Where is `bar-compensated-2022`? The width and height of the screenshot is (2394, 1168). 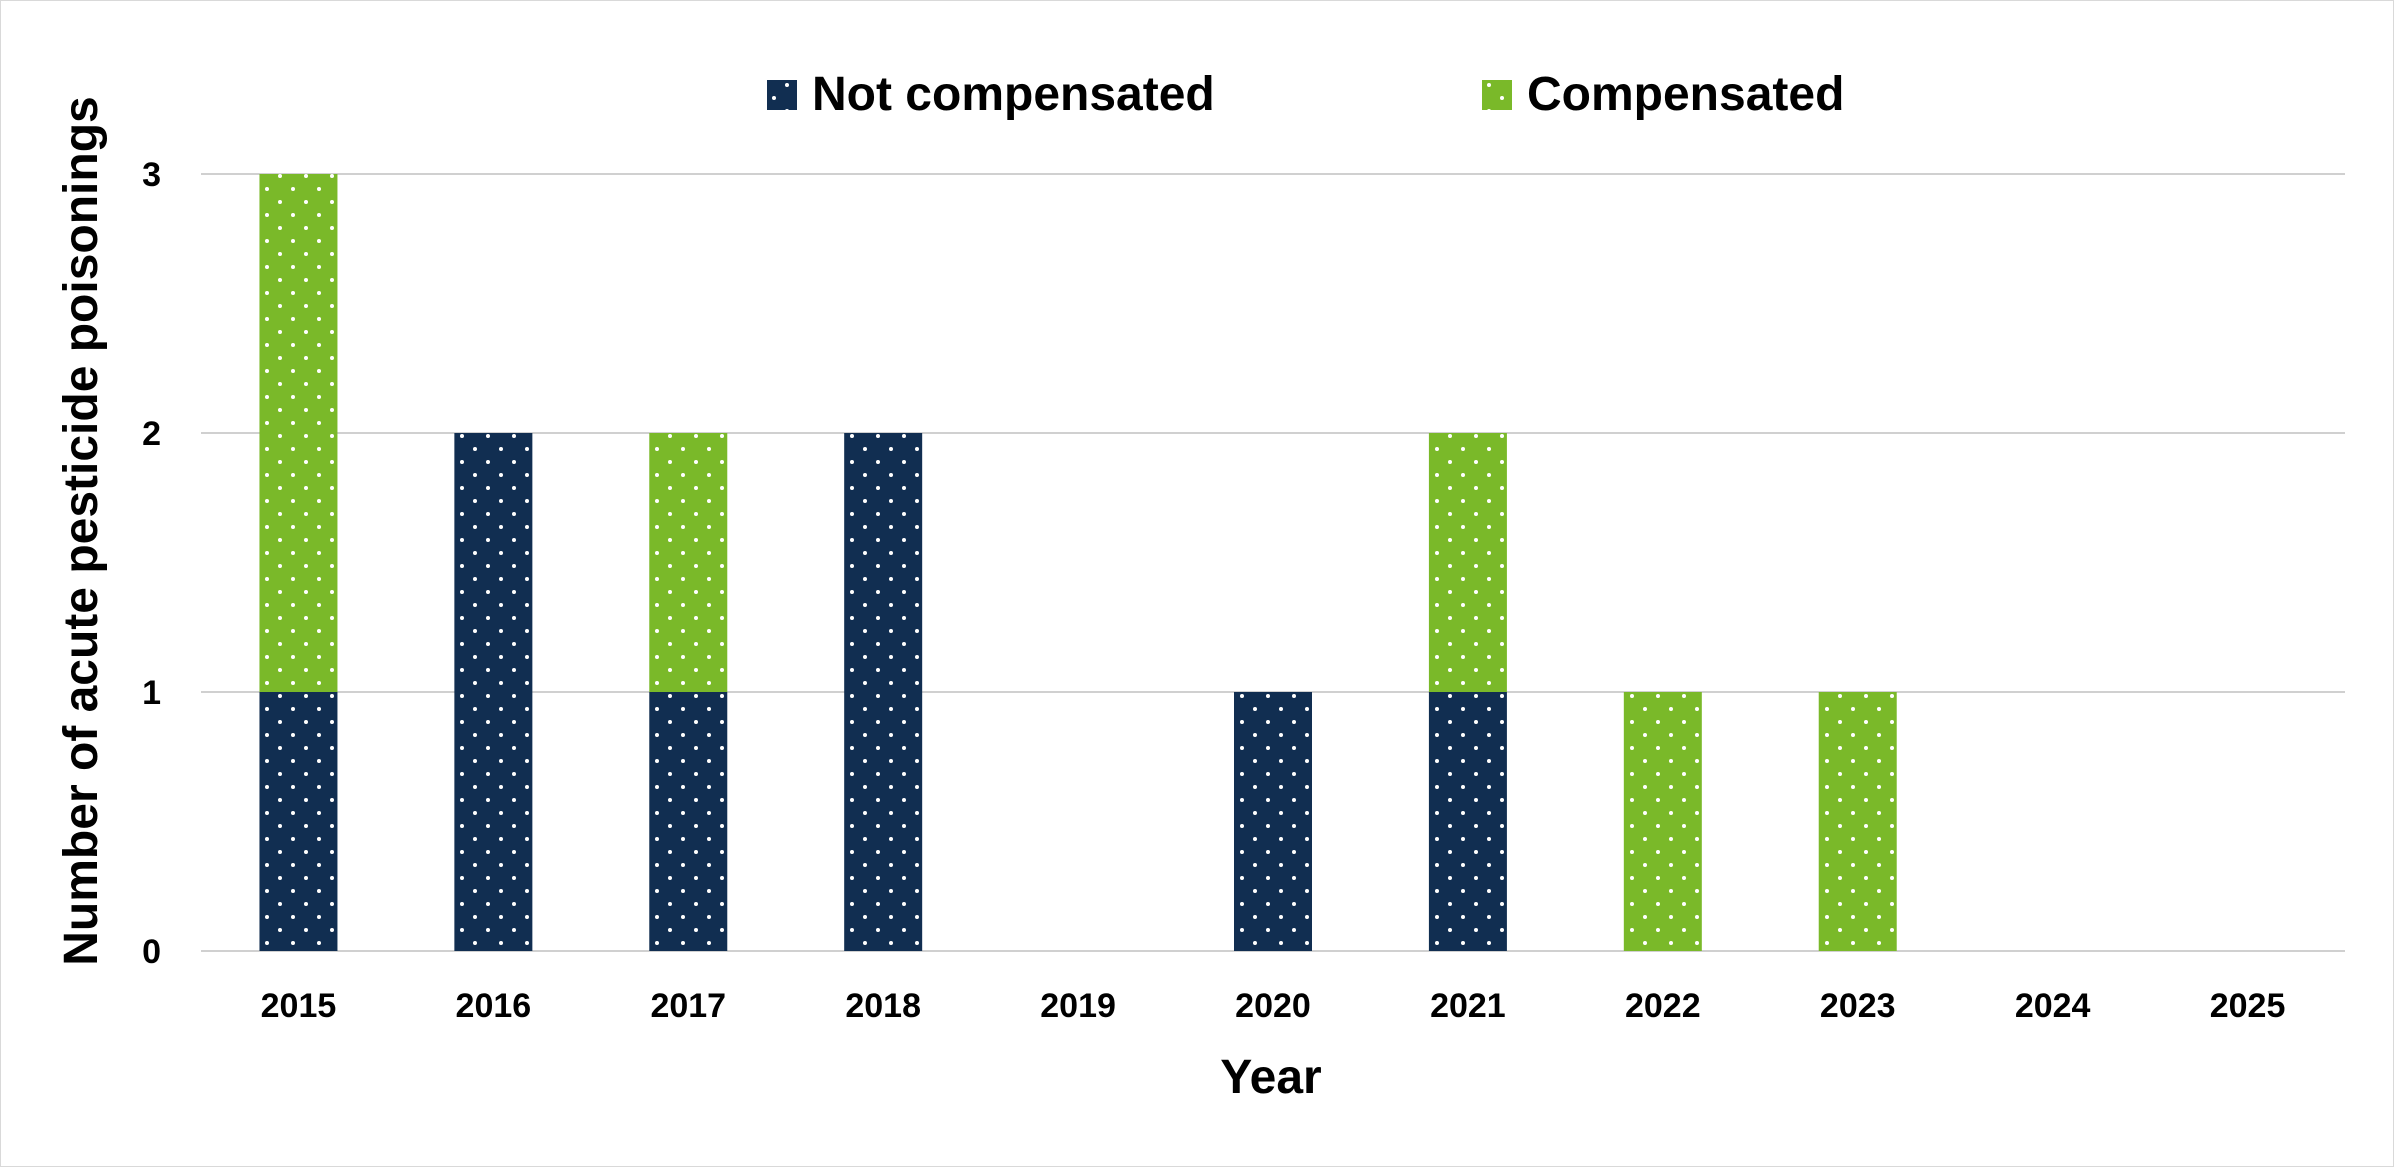 bar-compensated-2022 is located at coordinates (1662, 821).